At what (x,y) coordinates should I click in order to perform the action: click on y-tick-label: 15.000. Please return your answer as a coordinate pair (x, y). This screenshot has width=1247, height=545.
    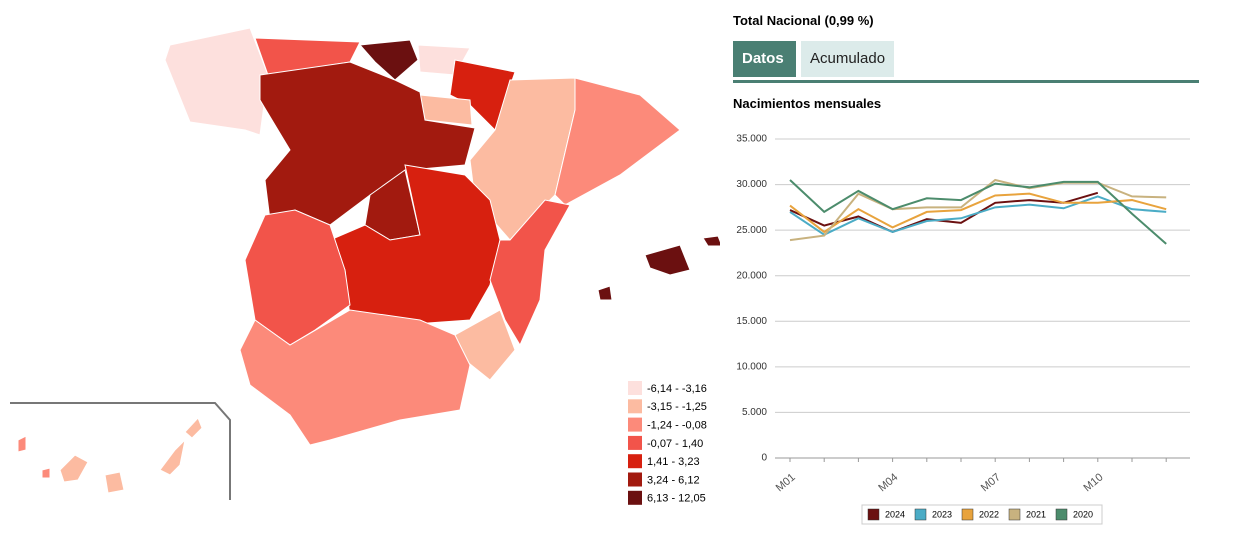
    Looking at the image, I should click on (751, 321).